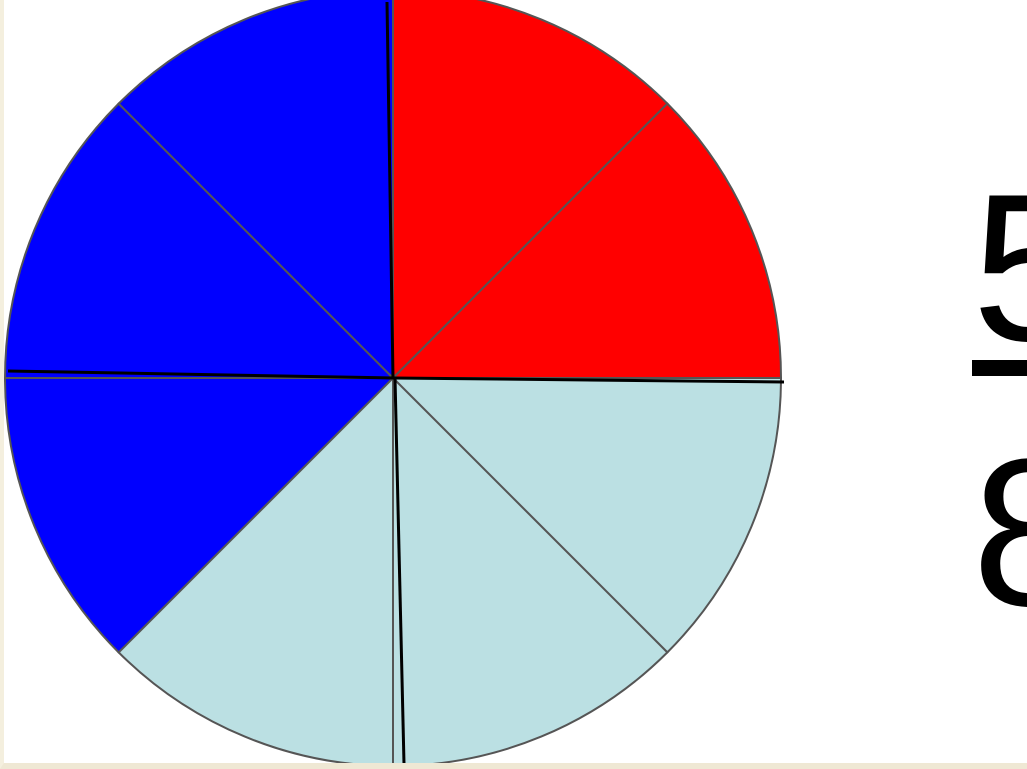  Describe the element at coordinates (999, 368) in the screenshot. I see `fraction-bar` at that location.